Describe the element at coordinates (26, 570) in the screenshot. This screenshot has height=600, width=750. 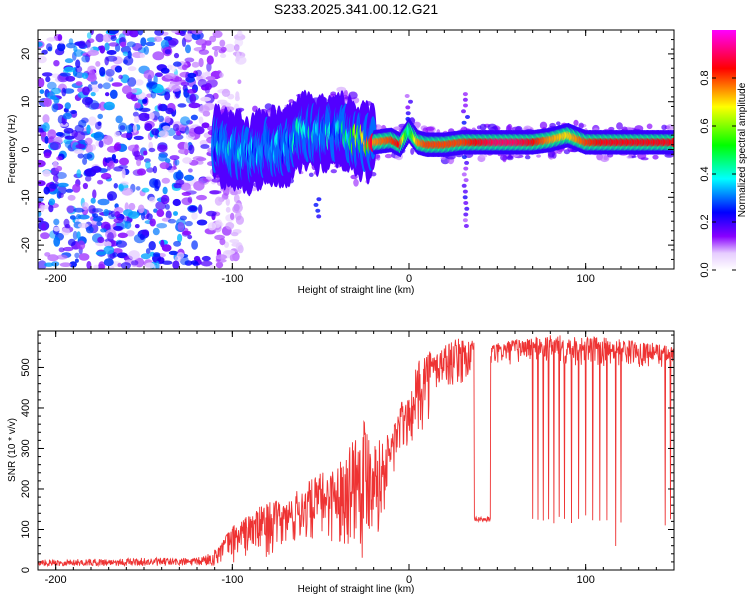
I see `y-tick-label: 0` at that location.